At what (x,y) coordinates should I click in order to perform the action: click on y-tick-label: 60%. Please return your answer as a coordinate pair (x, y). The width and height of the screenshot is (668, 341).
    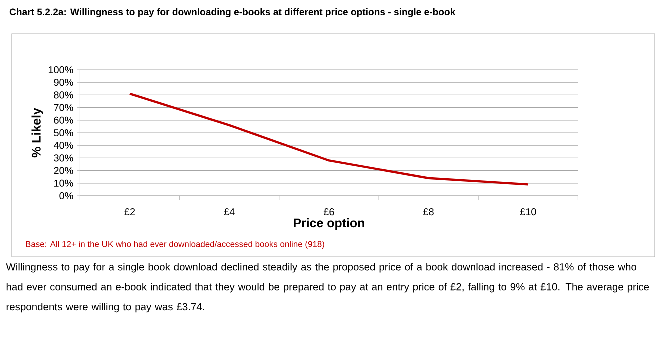
    Looking at the image, I should click on (64, 120).